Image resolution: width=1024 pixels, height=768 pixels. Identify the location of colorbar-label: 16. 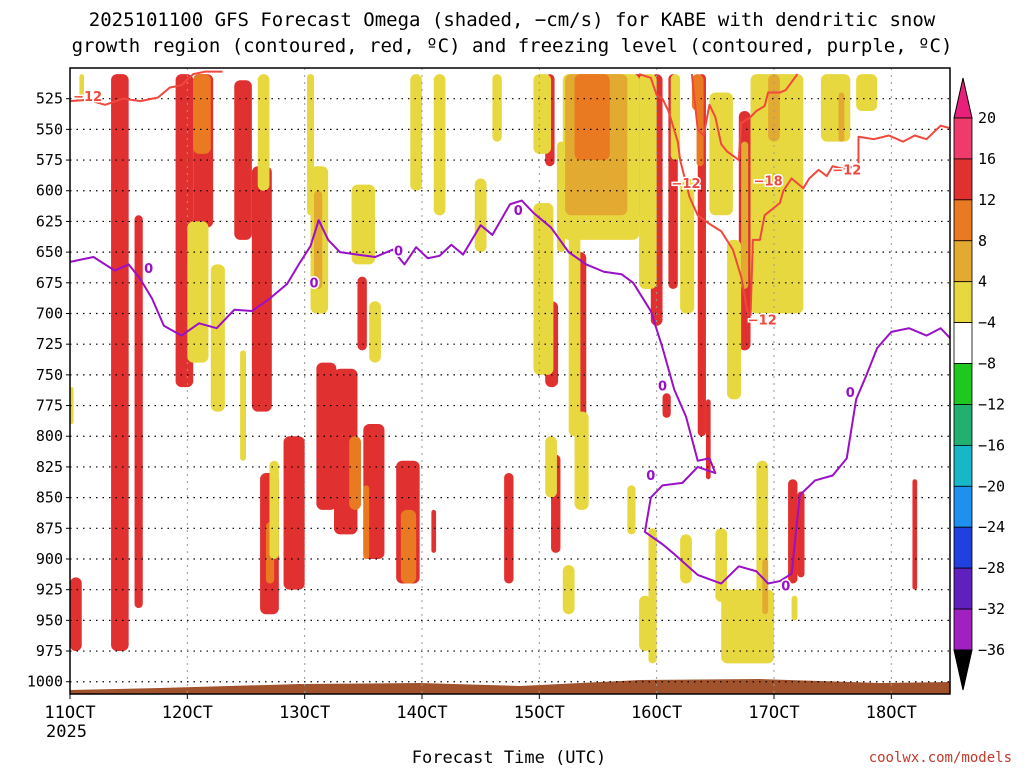
(987, 159).